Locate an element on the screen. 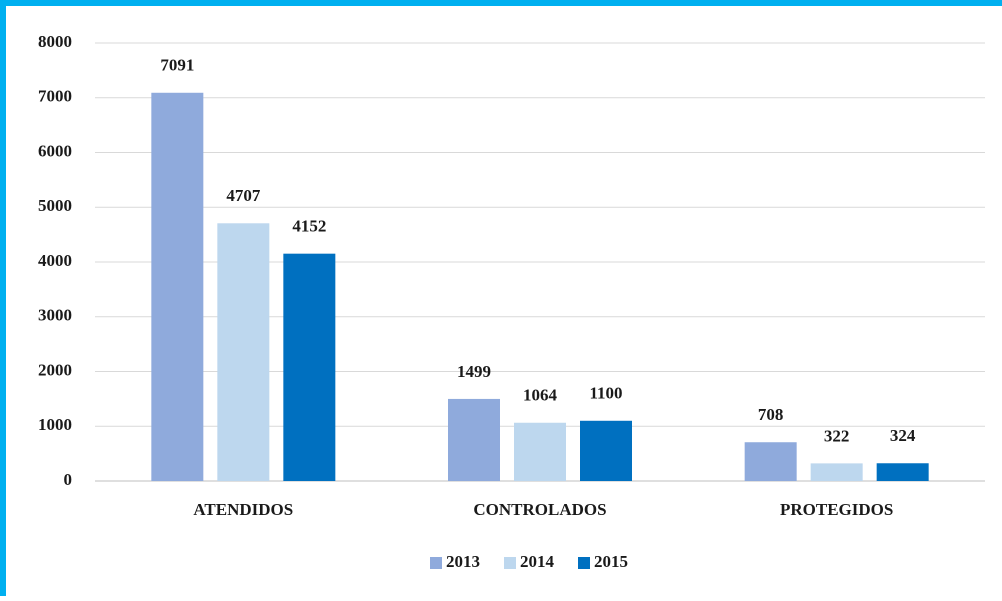 The height and width of the screenshot is (601, 1002). x-tick-label: PROTEGIDOS is located at coordinates (836, 509).